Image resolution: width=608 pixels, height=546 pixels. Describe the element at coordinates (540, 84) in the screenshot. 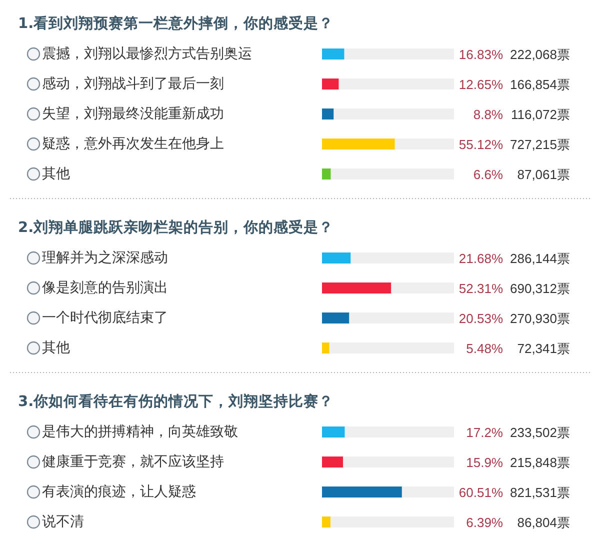

I see `text: 166,854票` at that location.